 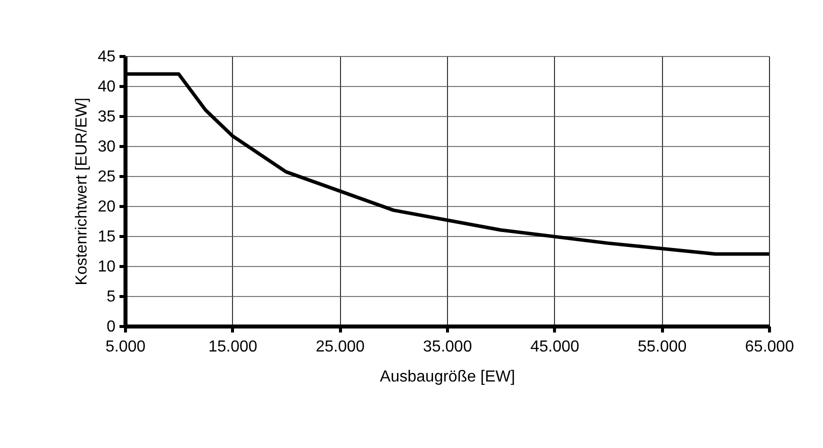 I want to click on y-tick-label: 20, so click(x=107, y=207).